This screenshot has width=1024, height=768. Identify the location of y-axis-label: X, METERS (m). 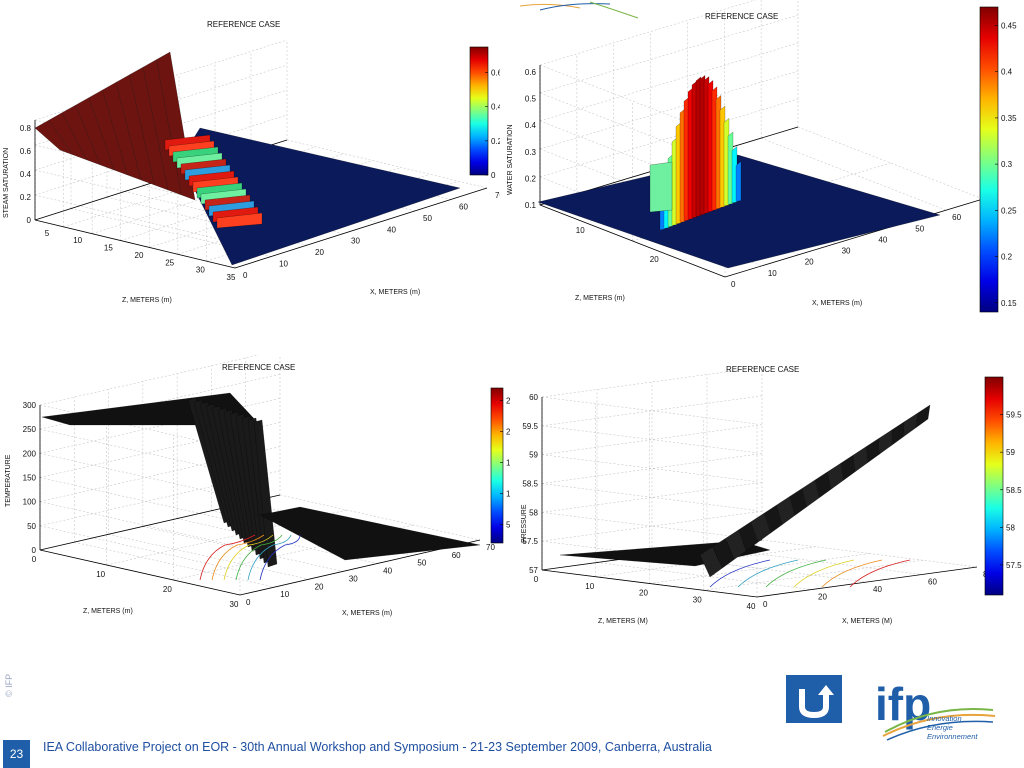
(837, 303).